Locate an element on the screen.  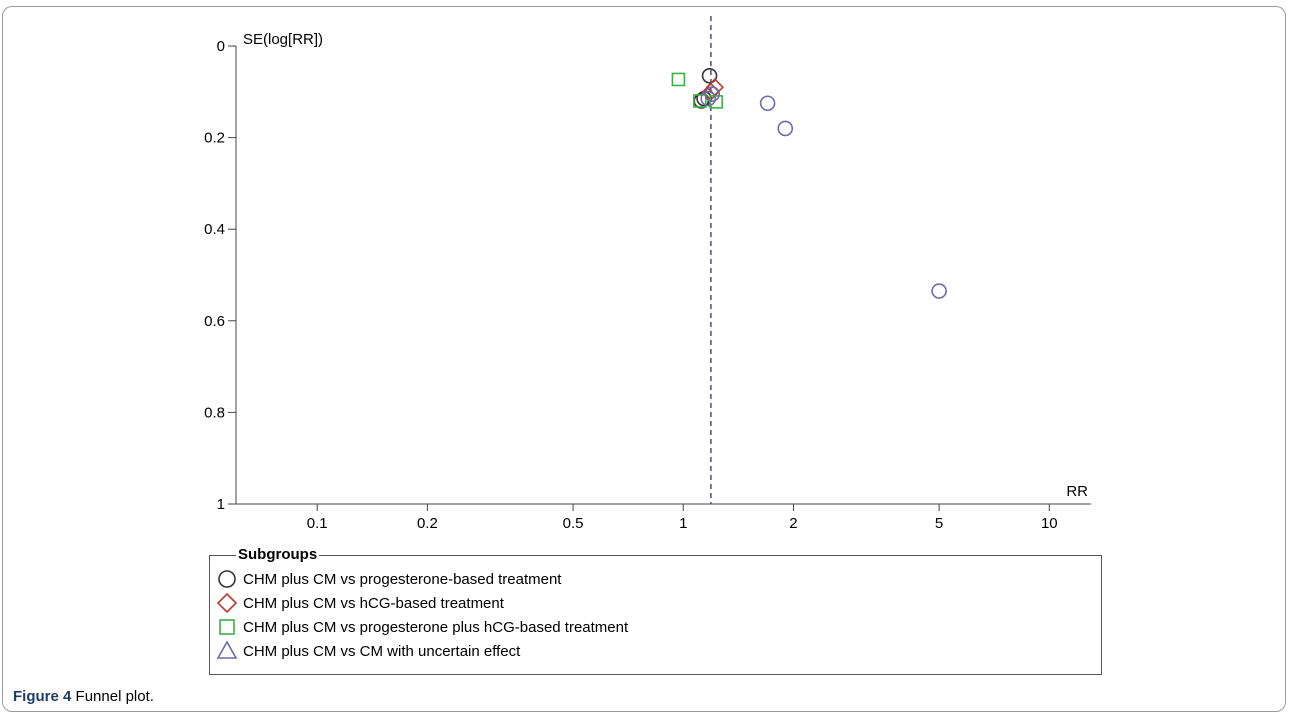
y-tick-label: 0.4 is located at coordinates (214, 229).